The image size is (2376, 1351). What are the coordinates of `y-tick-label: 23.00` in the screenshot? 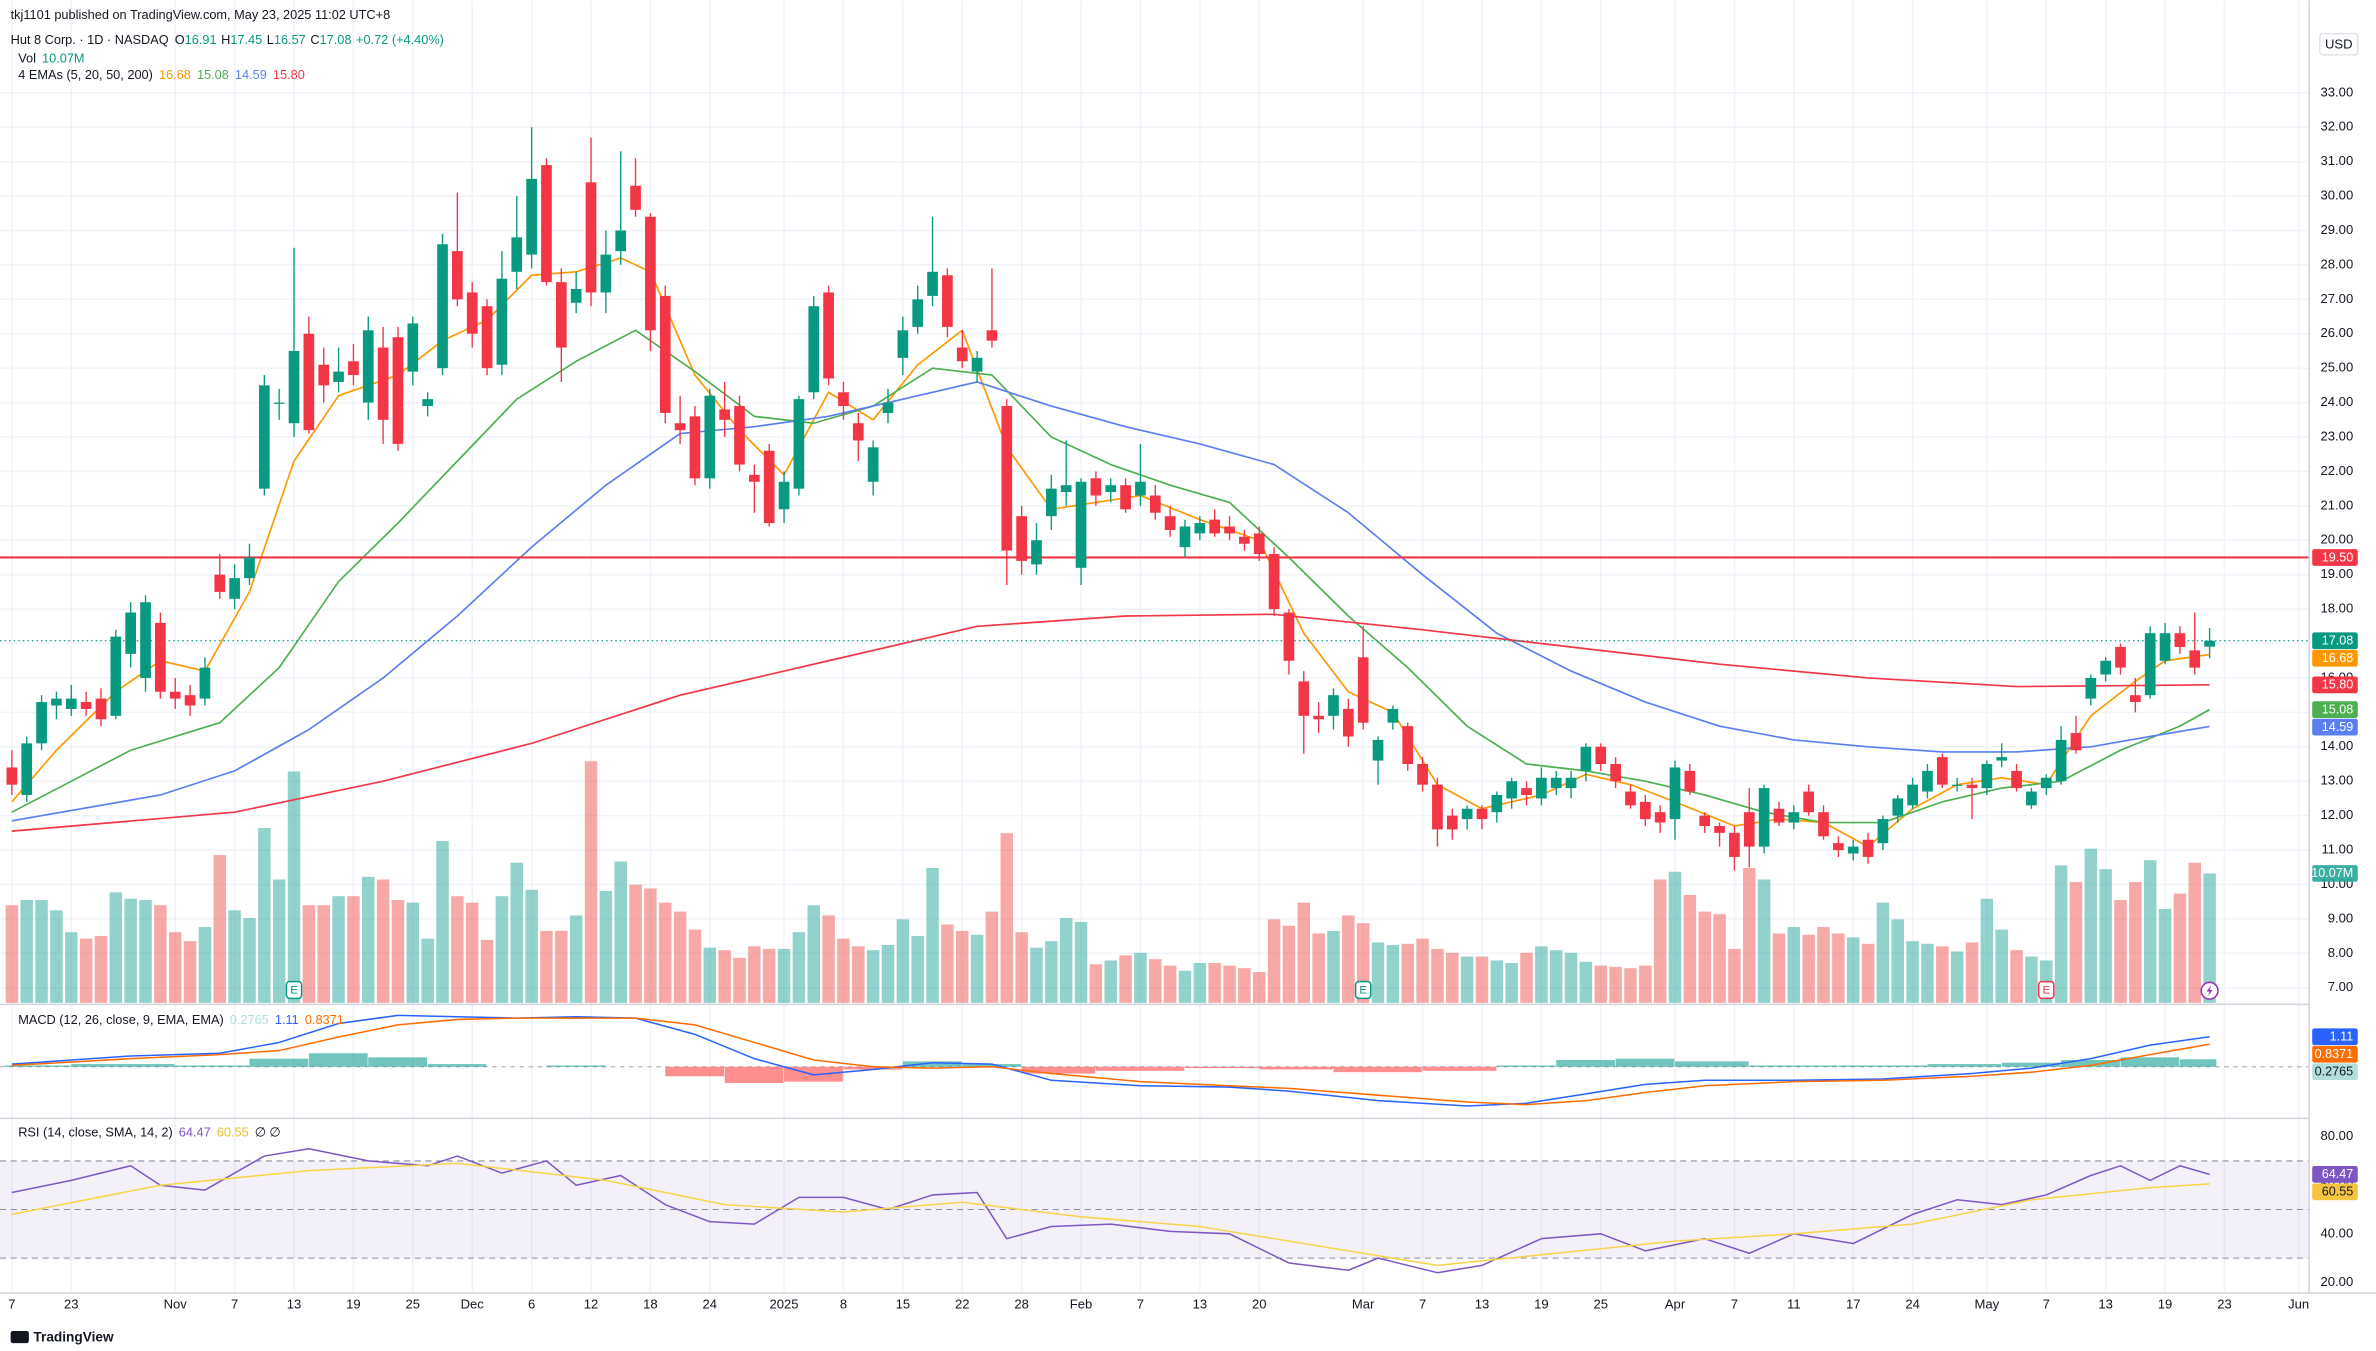 It's located at (2337, 435).